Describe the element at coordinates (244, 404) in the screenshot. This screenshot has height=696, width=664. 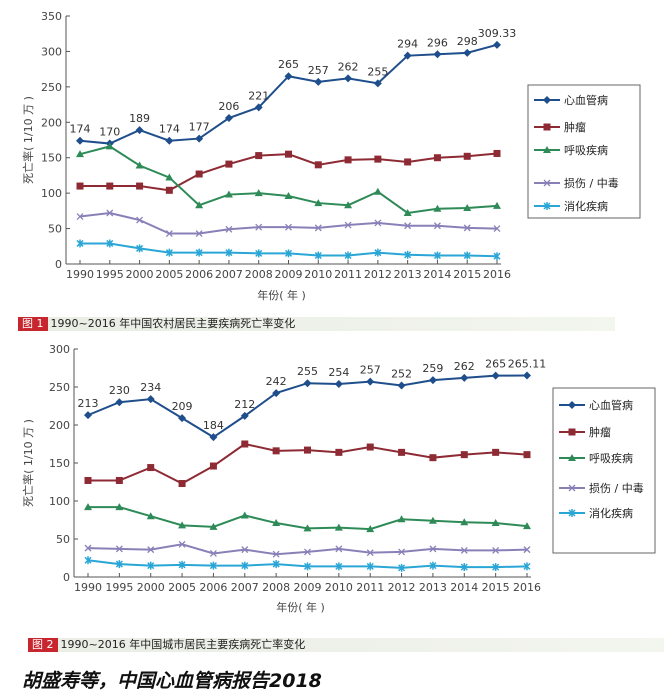
I see `data-label: 212` at that location.